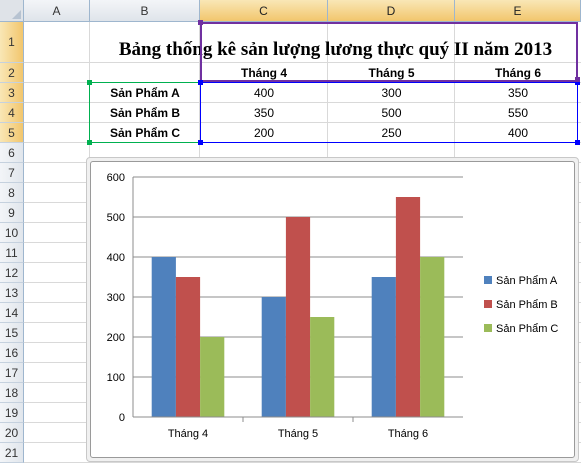 The image size is (581, 463). Describe the element at coordinates (12, 373) in the screenshot. I see `row-header: 17` at that location.